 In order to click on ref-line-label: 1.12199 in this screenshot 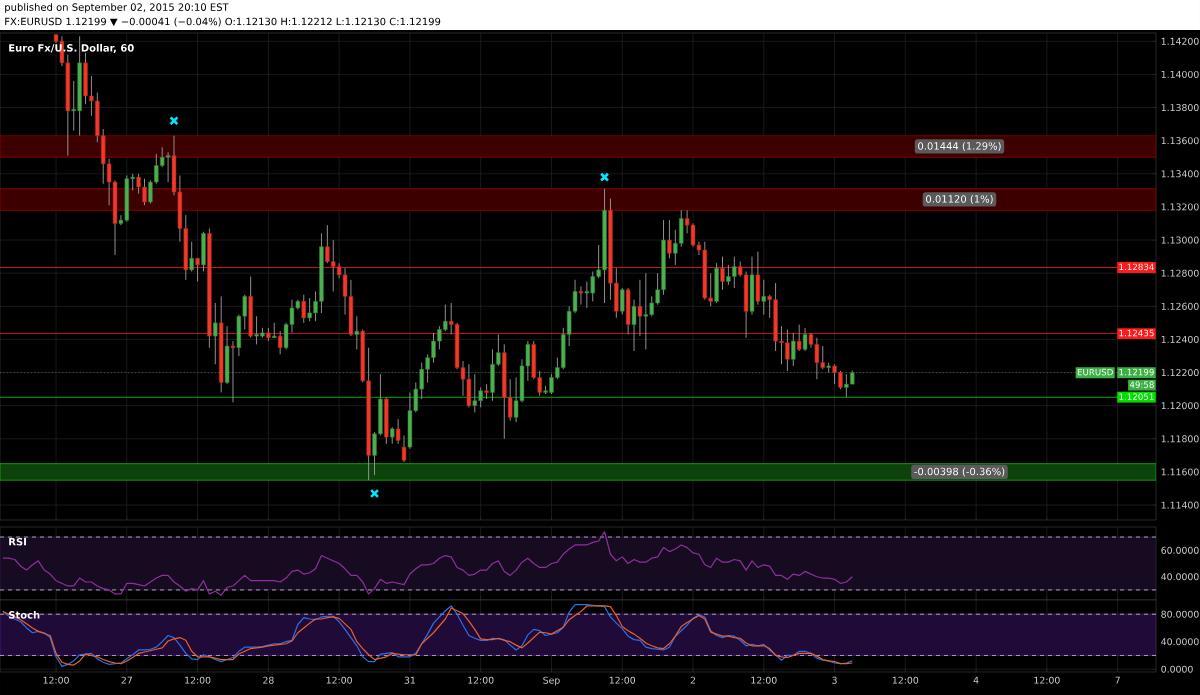, I will do `click(1136, 372)`.